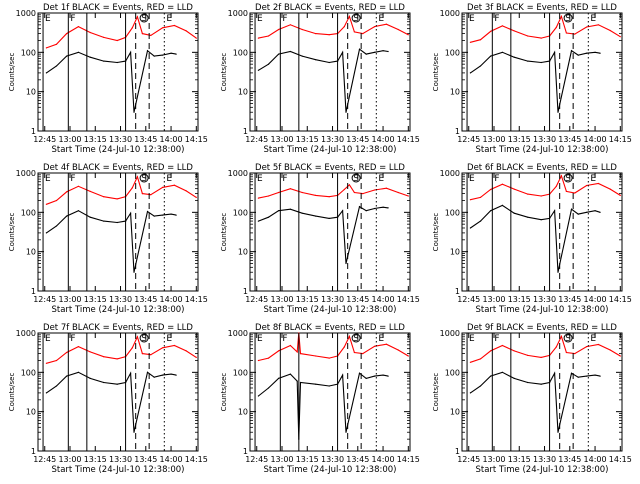 This screenshot has height=484, width=640. What do you see at coordinates (330, 168) in the screenshot?
I see `panel-title: Det 5f BLACK = Events, RED = LLD` at bounding box center [330, 168].